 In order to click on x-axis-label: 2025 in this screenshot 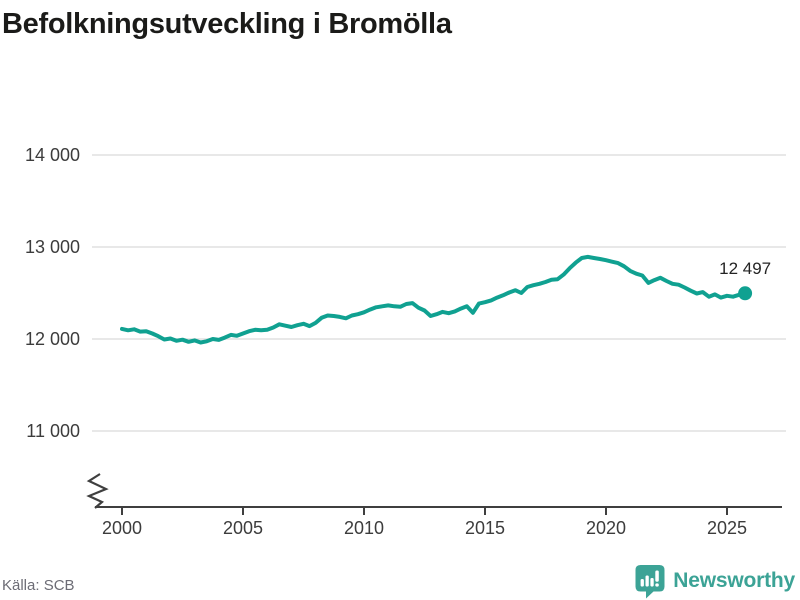, I will do `click(727, 528)`.